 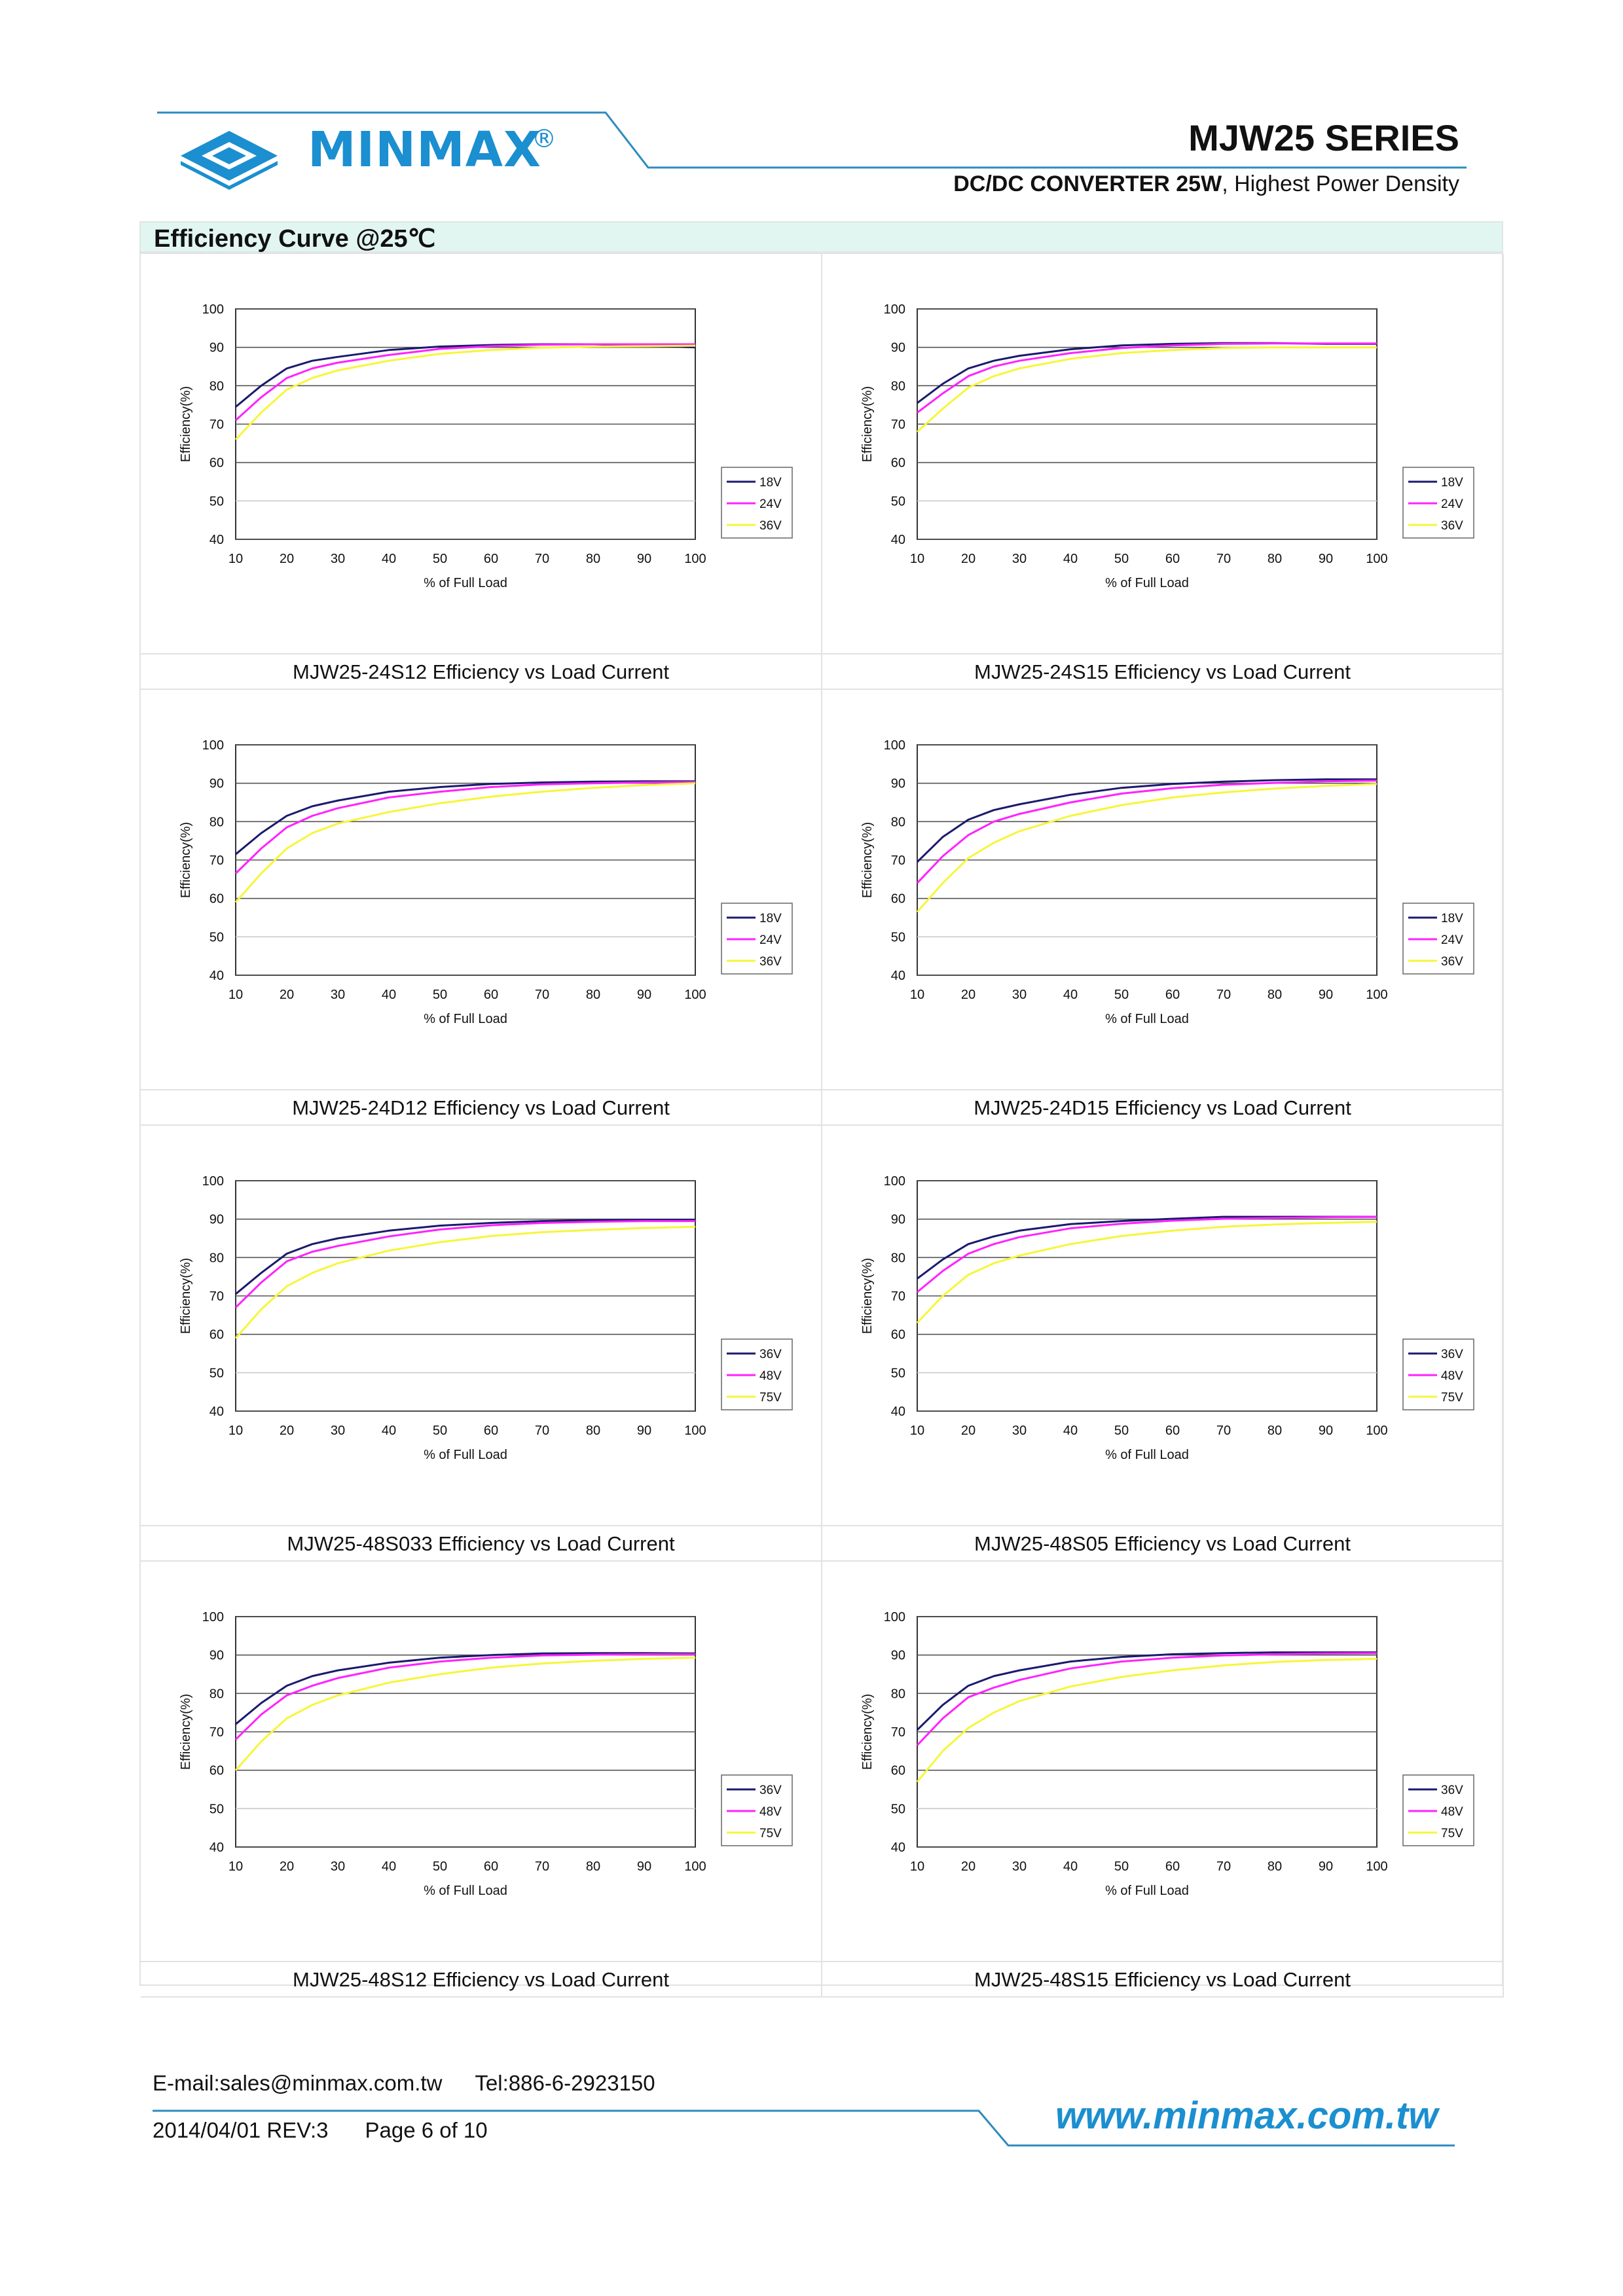 What do you see at coordinates (770, 504) in the screenshot?
I see `legend-label: 24V` at bounding box center [770, 504].